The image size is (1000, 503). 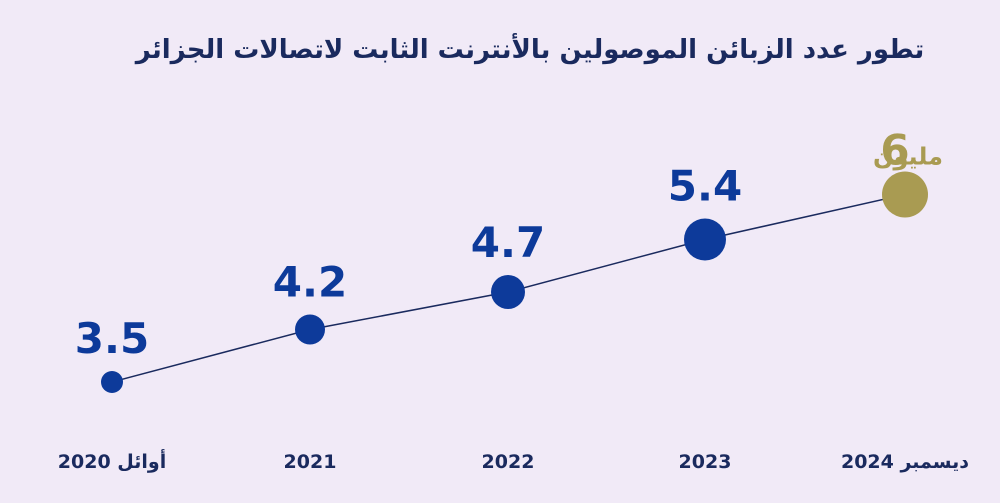 I want to click on x-tick-label: 2021, so click(x=310, y=462).